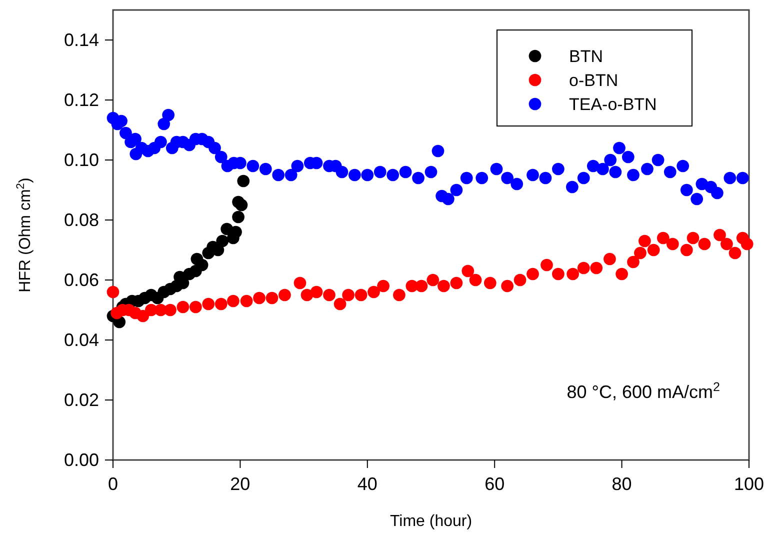 The width and height of the screenshot is (768, 536). What do you see at coordinates (81, 100) in the screenshot?
I see `y-tick-label: 0.12` at bounding box center [81, 100].